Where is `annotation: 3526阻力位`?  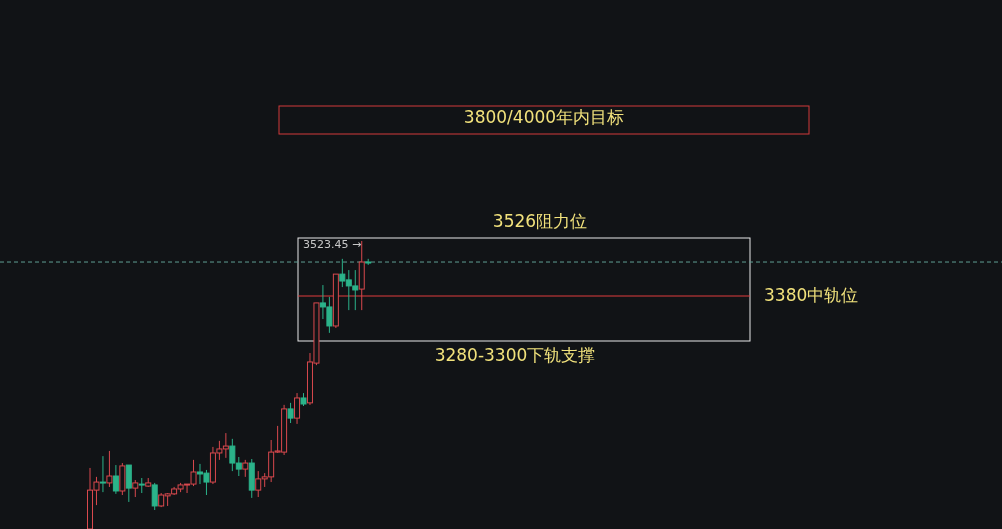 annotation: 3526阻力位 is located at coordinates (540, 221).